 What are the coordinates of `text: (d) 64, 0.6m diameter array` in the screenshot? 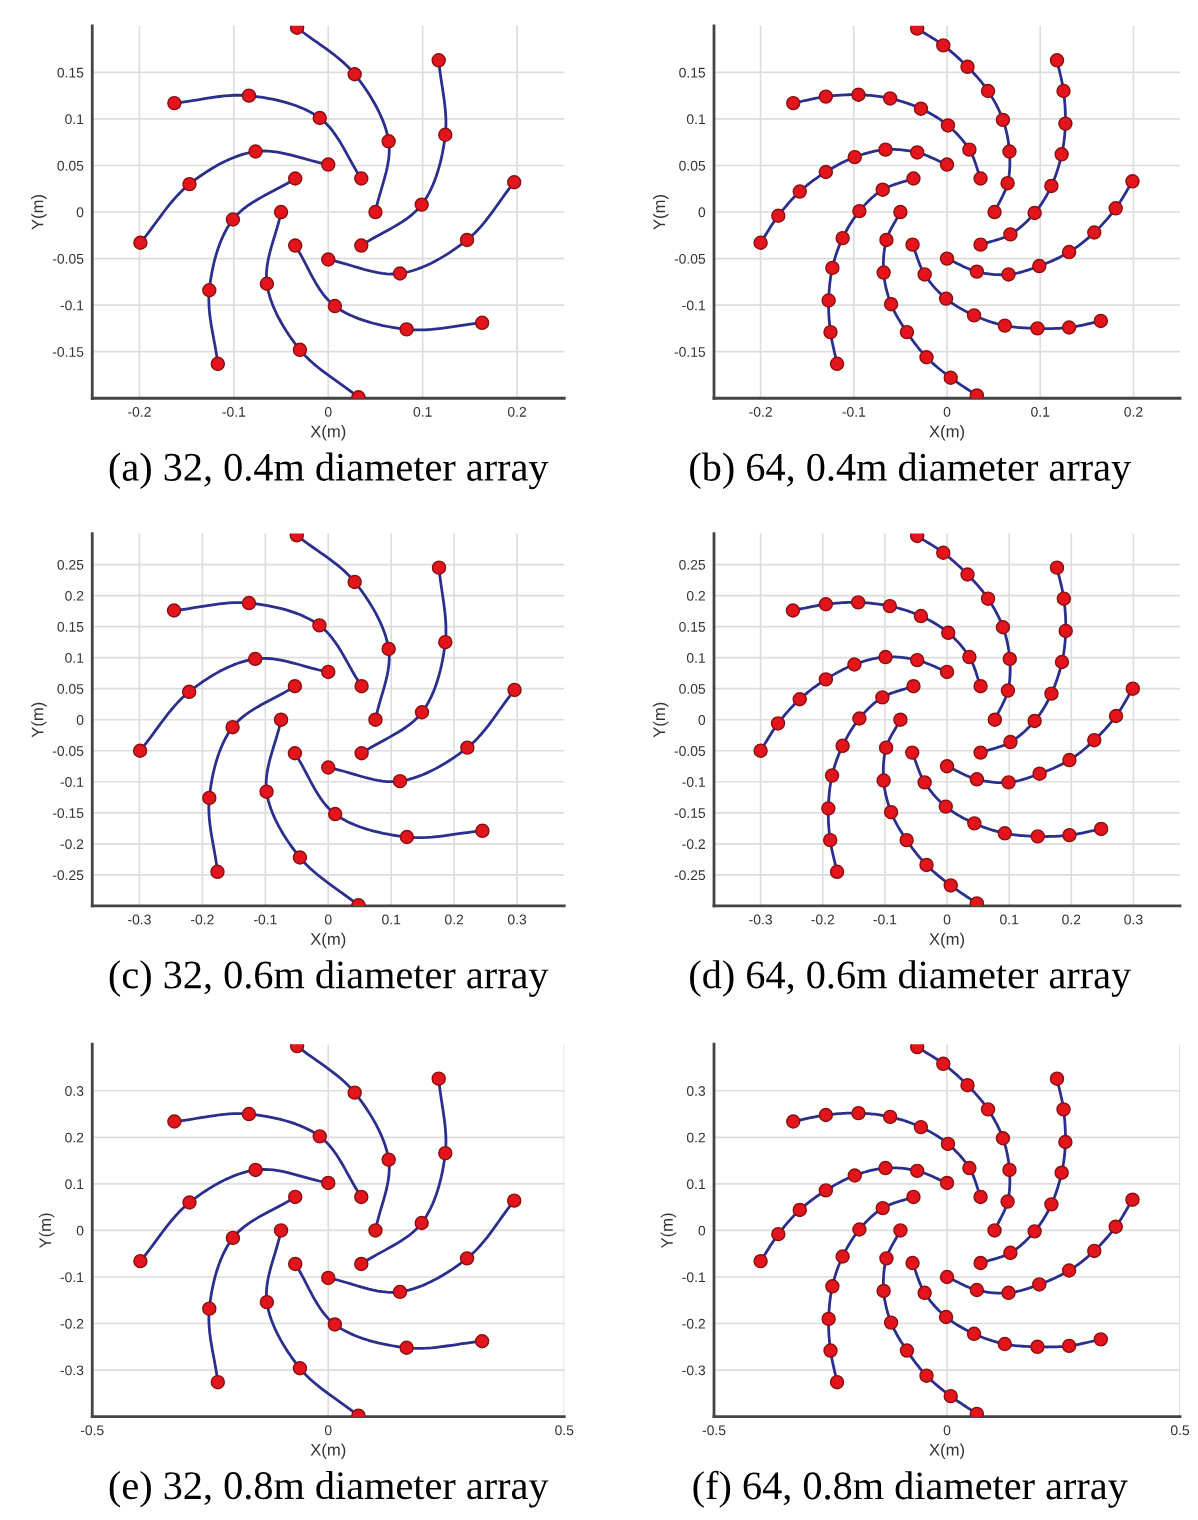 It's located at (911, 978).